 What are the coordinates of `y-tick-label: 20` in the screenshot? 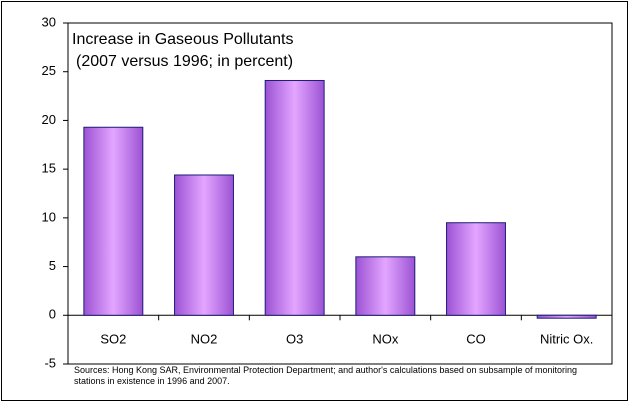 It's located at (49, 119).